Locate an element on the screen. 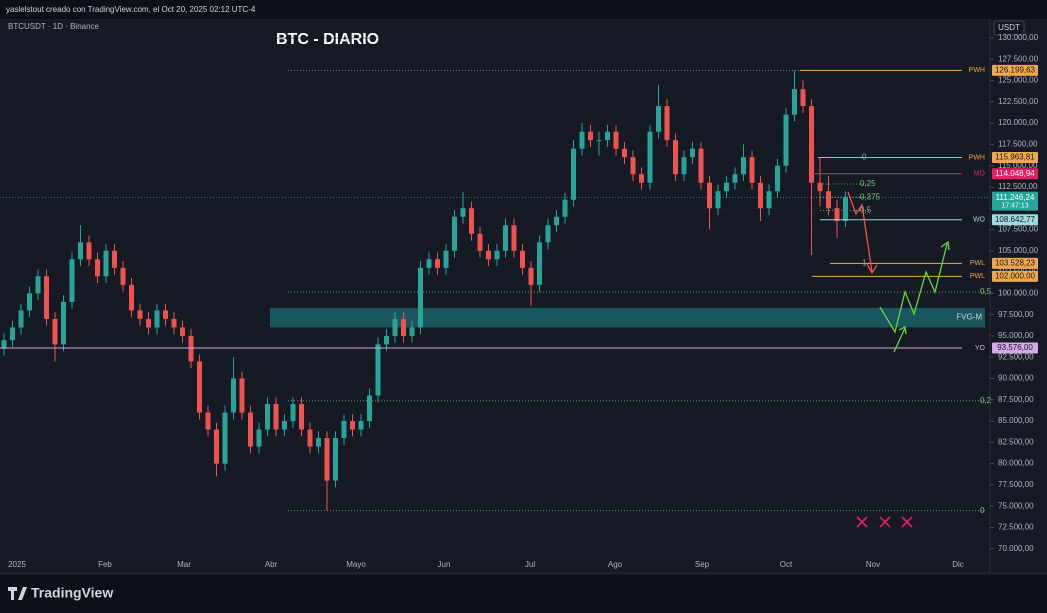  currency-box is located at coordinates (1009, 28).